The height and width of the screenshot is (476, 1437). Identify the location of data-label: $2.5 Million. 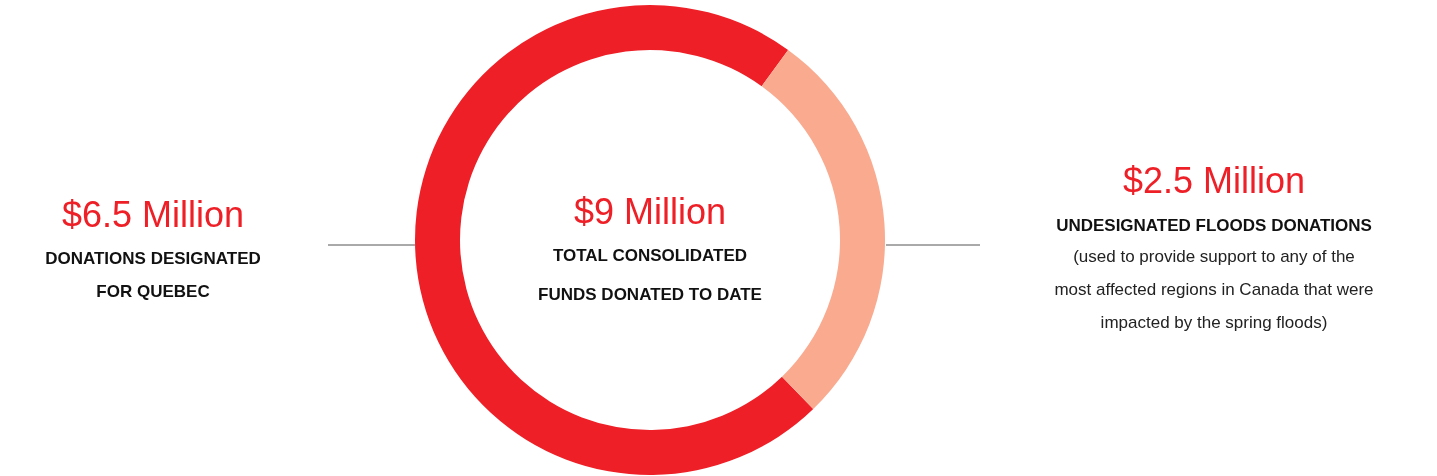
(1214, 180).